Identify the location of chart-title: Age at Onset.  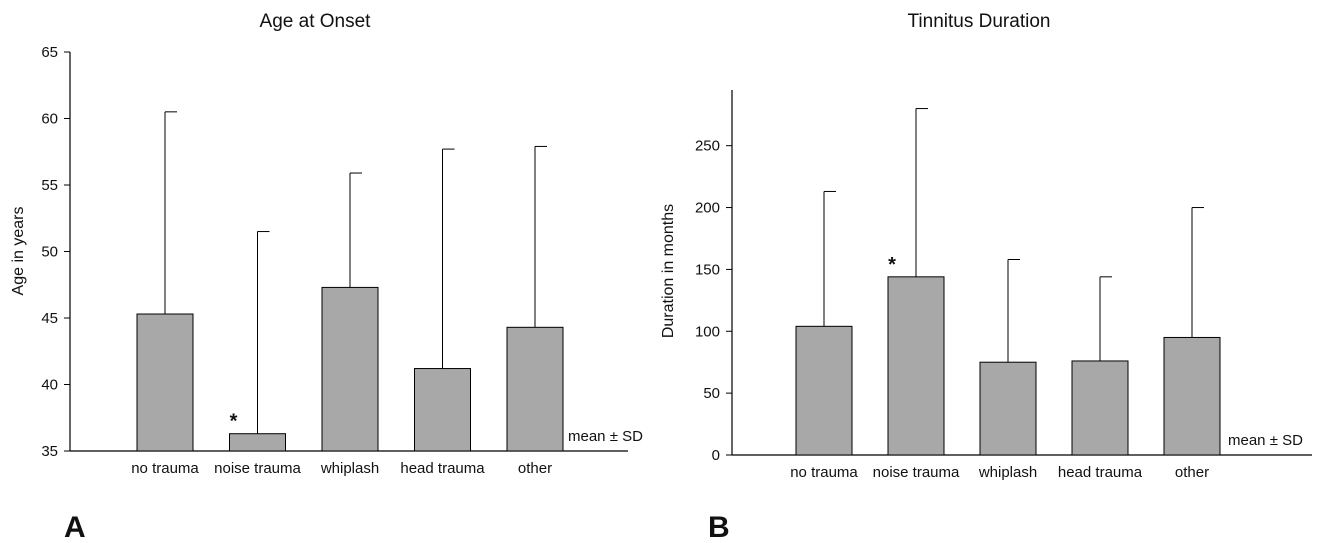
(316, 21).